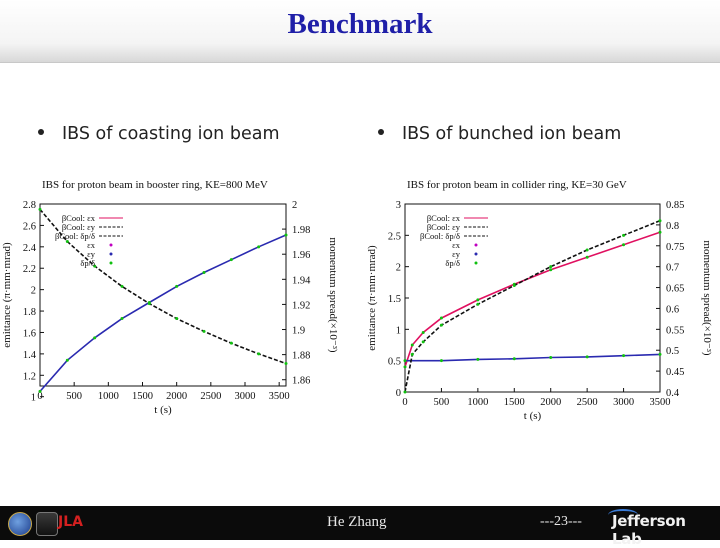  What do you see at coordinates (398, 268) in the screenshot?
I see `y-tick-label: 2` at bounding box center [398, 268].